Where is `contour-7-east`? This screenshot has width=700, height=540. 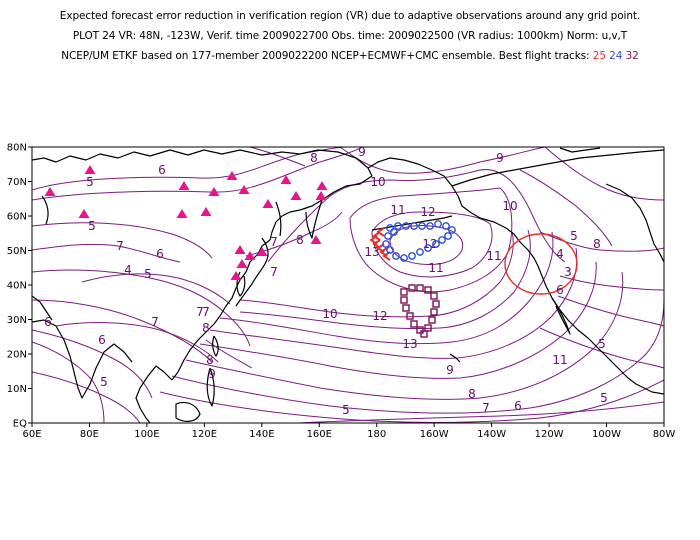
contour-7-east is located at coordinates (611, 283).